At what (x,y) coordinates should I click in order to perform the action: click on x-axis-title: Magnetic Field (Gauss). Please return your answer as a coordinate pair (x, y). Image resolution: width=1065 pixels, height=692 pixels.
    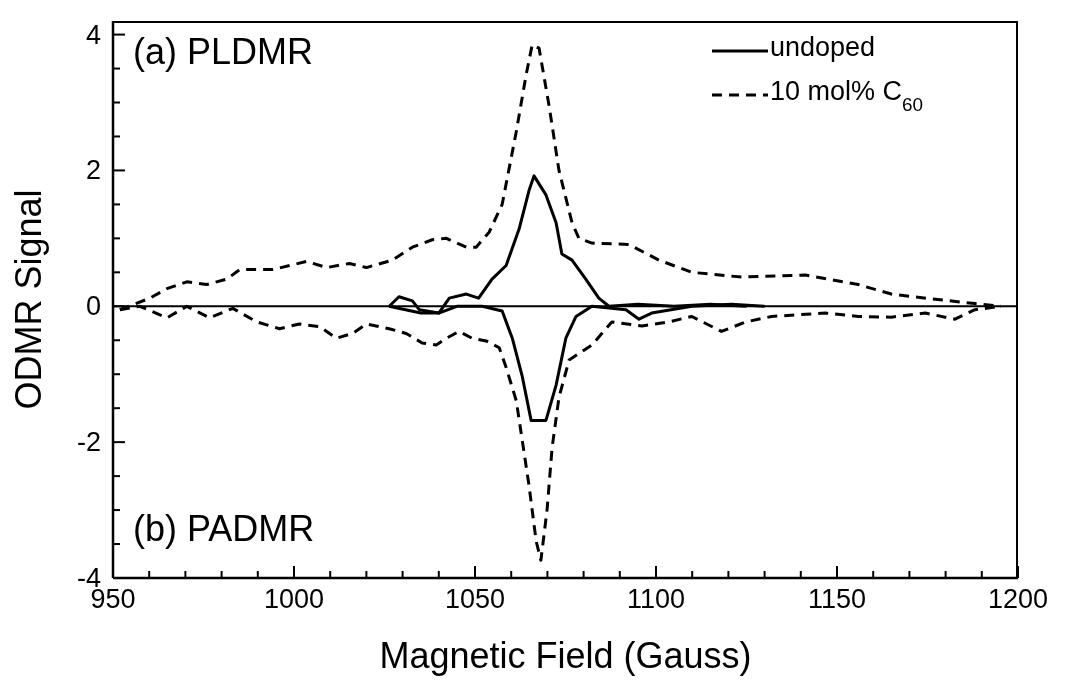
    Looking at the image, I should click on (565, 655).